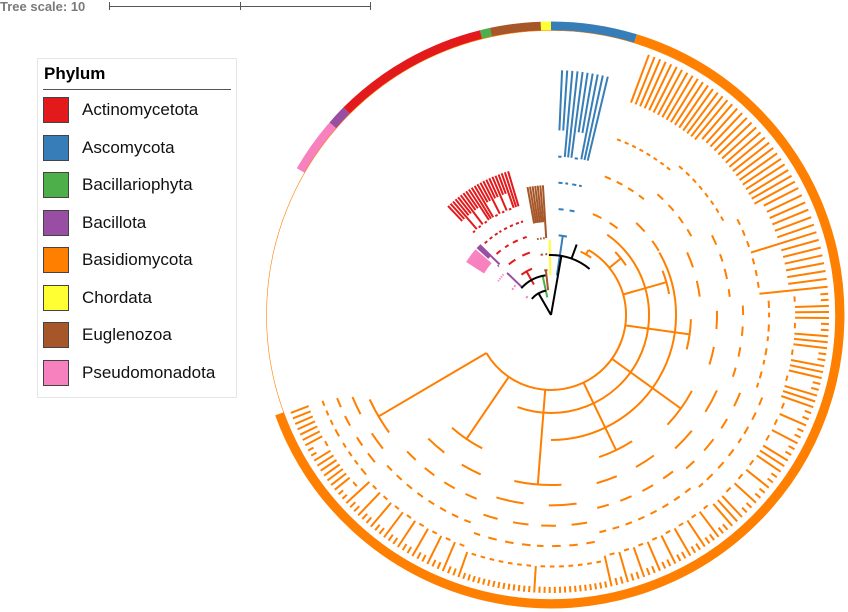  What do you see at coordinates (114, 222) in the screenshot?
I see `legend-label: Bacillota` at bounding box center [114, 222].